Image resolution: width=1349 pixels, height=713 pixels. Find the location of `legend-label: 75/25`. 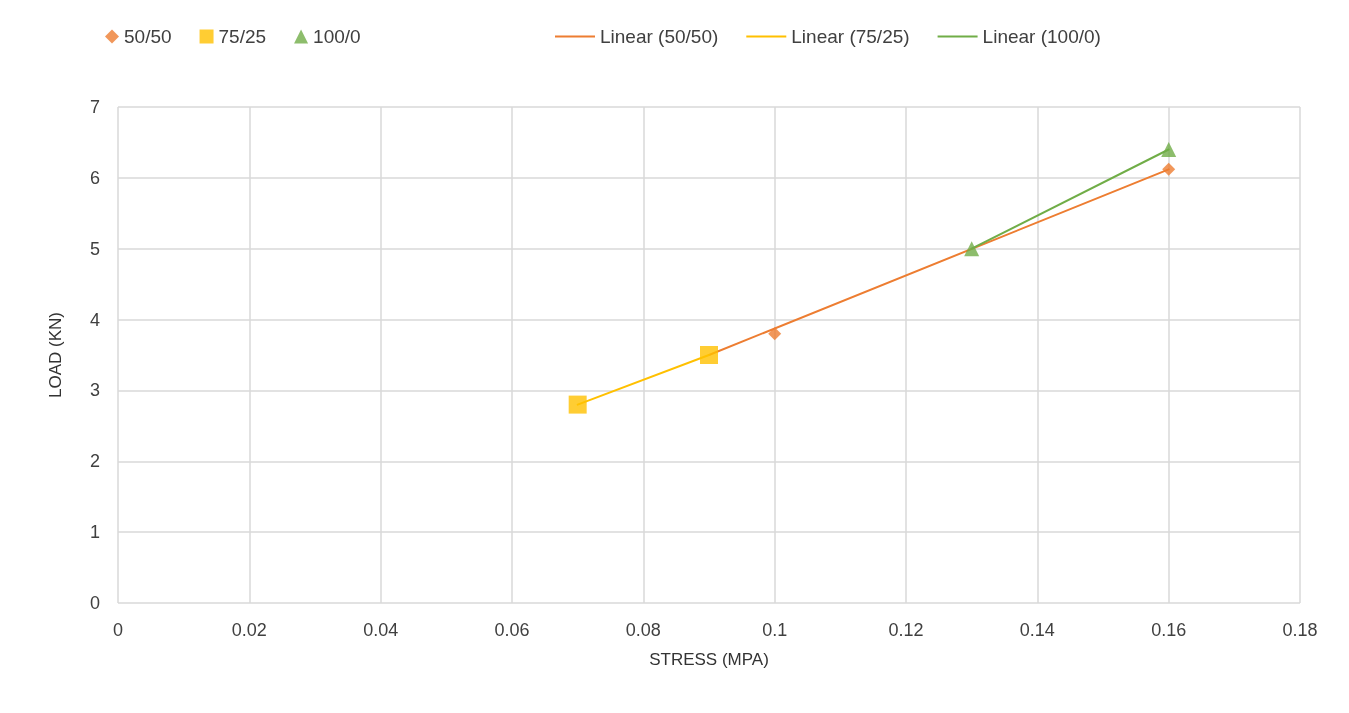

legend-label: 75/25 is located at coordinates (242, 36).